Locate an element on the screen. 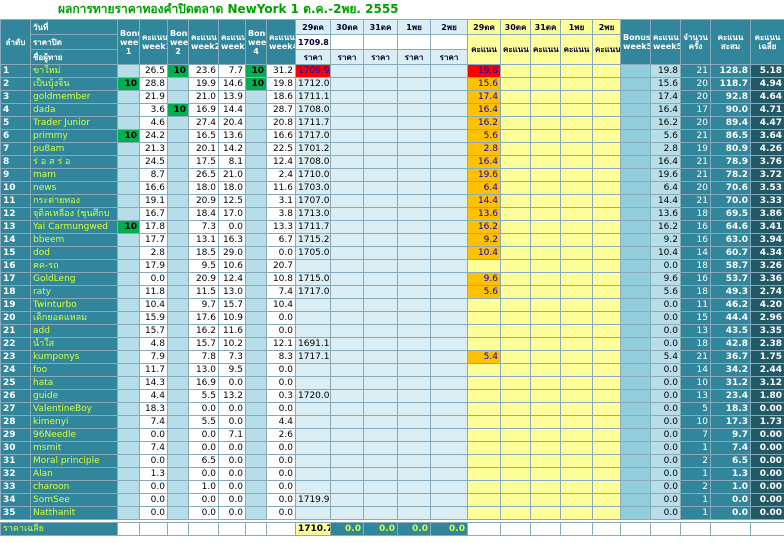  cell: 1.3 is located at coordinates (153, 474).